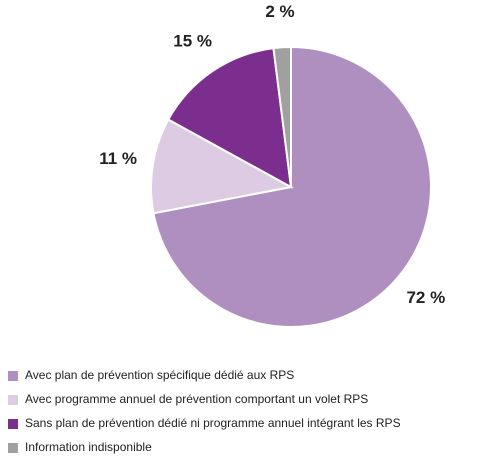 The height and width of the screenshot is (465, 503). I want to click on value-label: 11 %, so click(118, 158).